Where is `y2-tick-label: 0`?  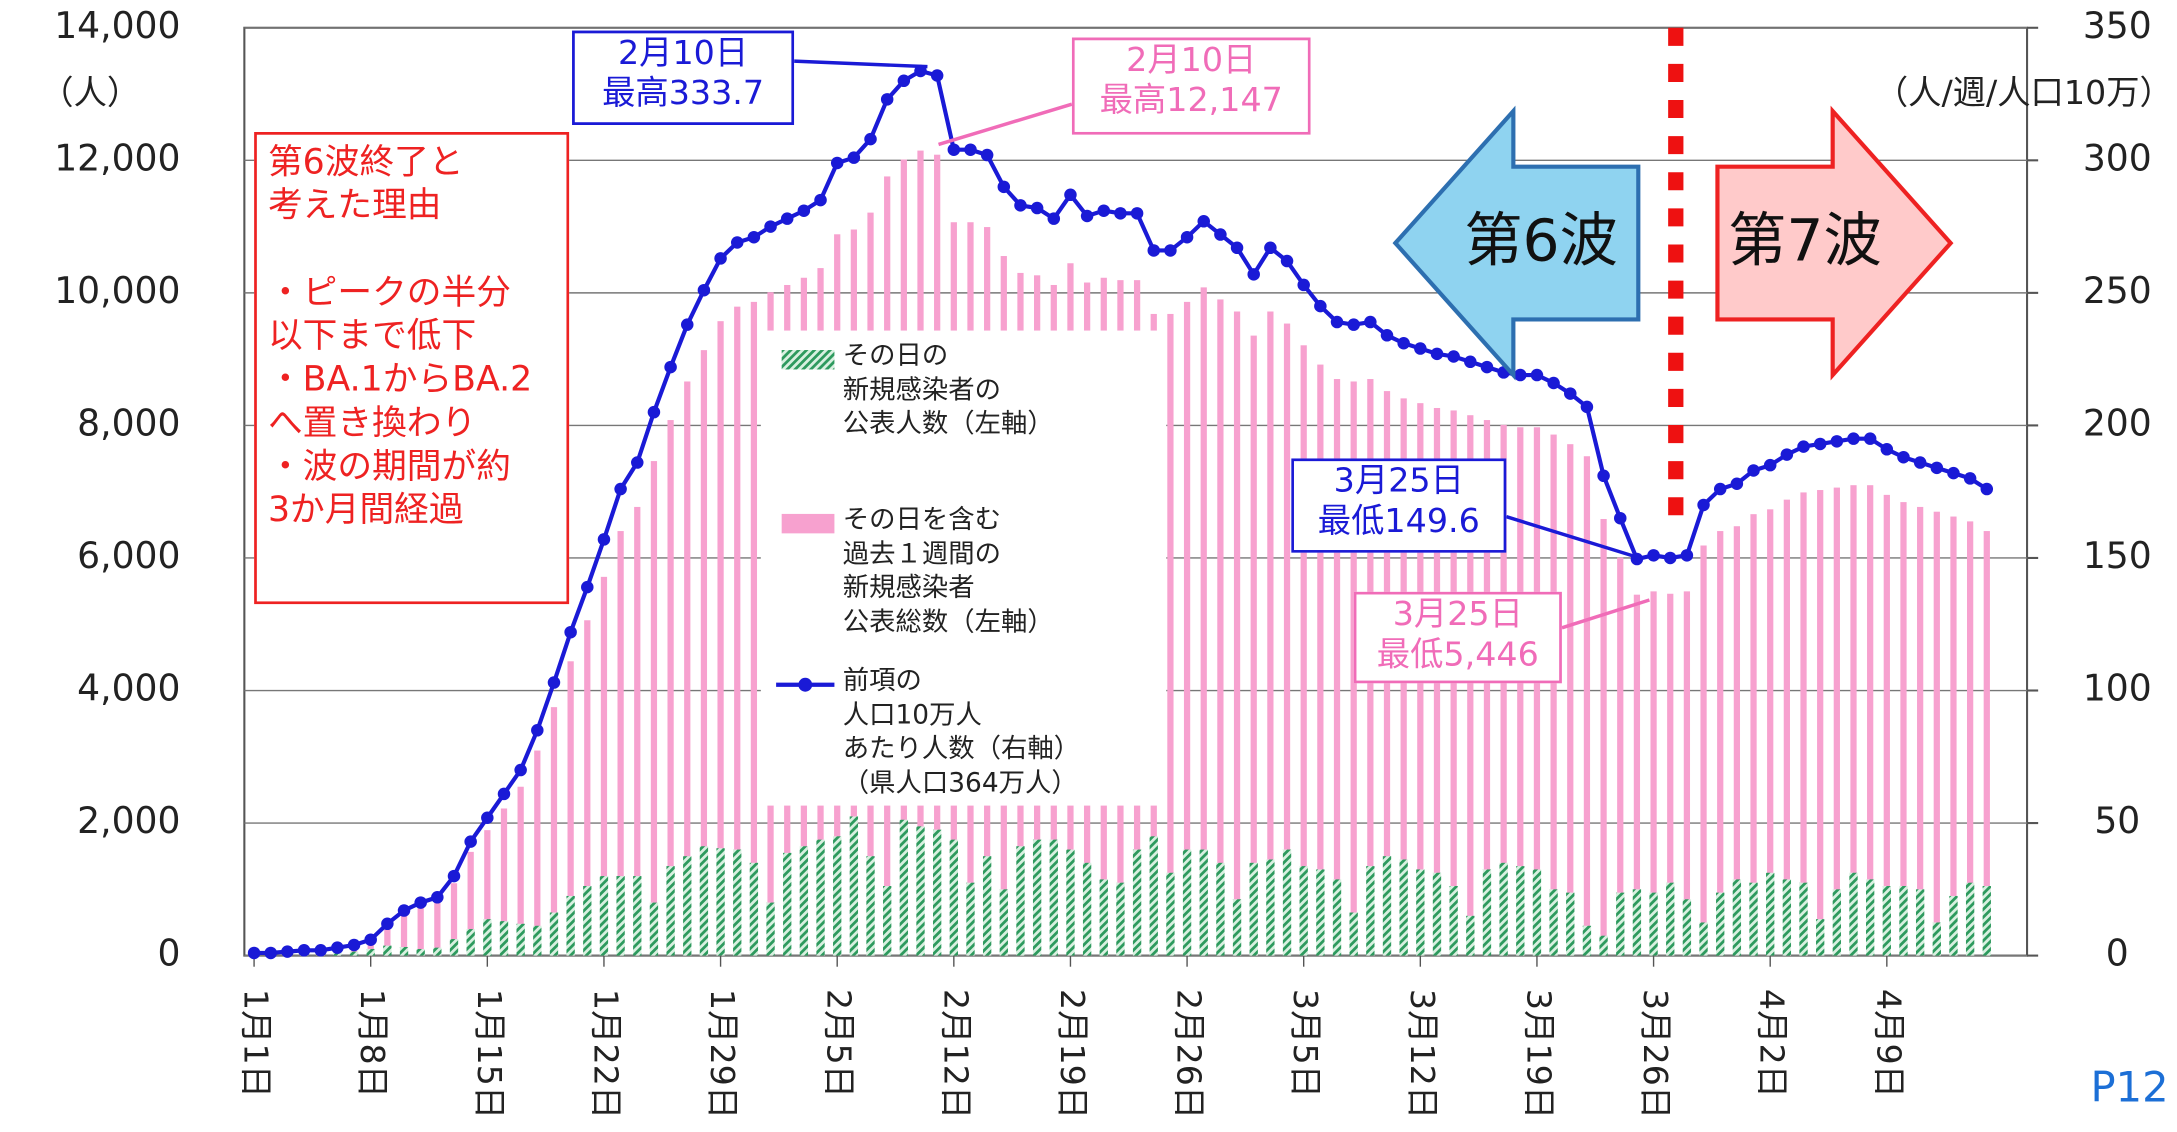
y2-tick-label: 0 is located at coordinates (2117, 953).